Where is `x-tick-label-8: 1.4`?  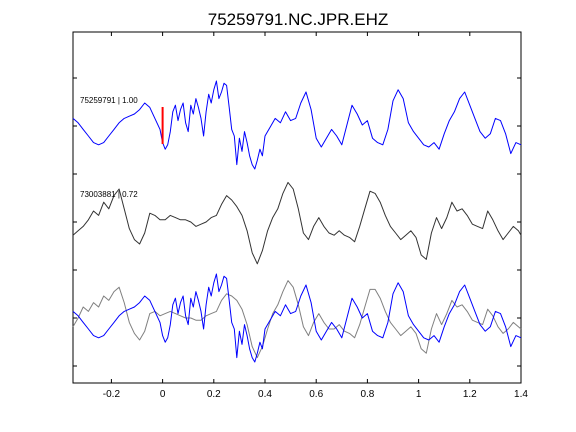 x-tick-label-8: 1.4 is located at coordinates (521, 394).